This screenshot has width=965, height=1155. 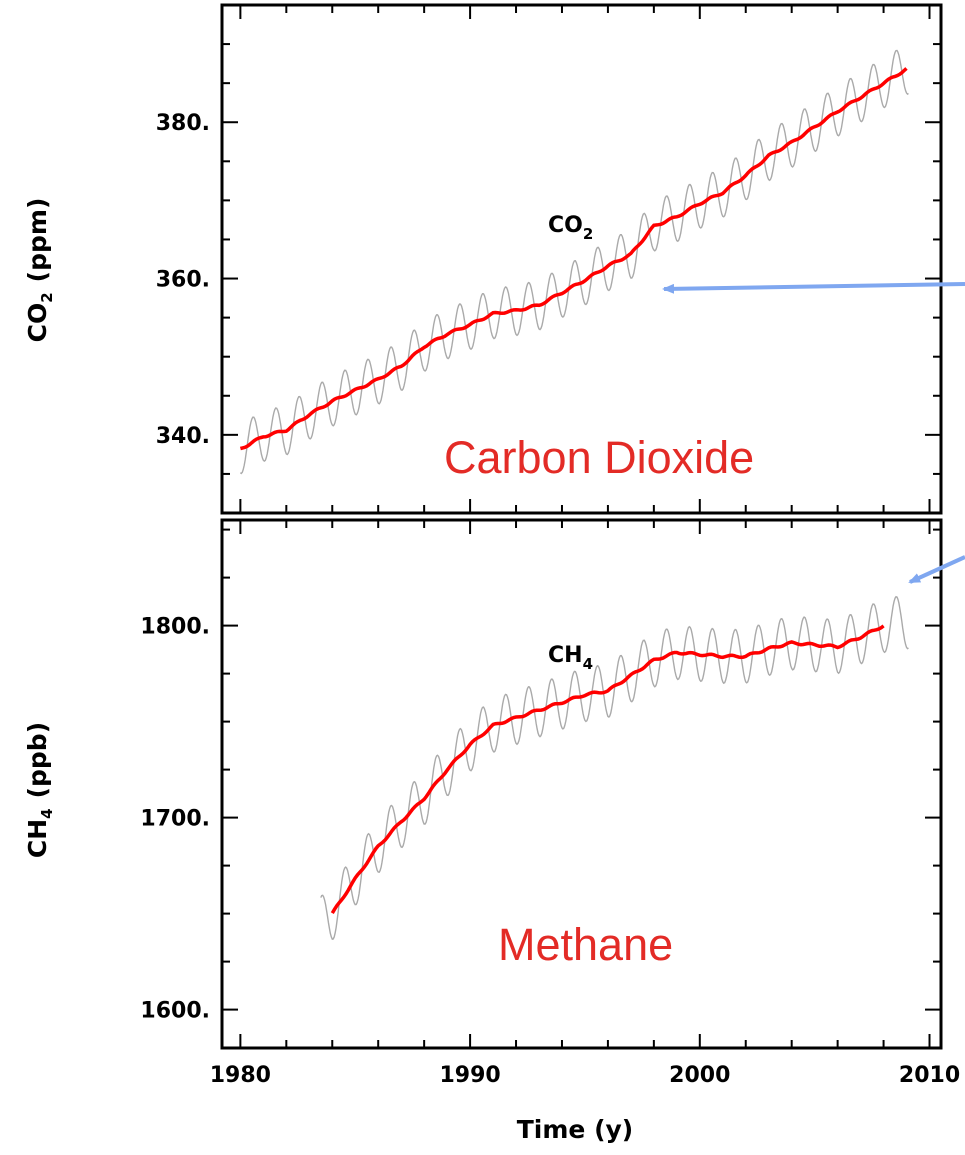 What do you see at coordinates (183, 123) in the screenshot?
I see `y-tick-label: 380.` at bounding box center [183, 123].